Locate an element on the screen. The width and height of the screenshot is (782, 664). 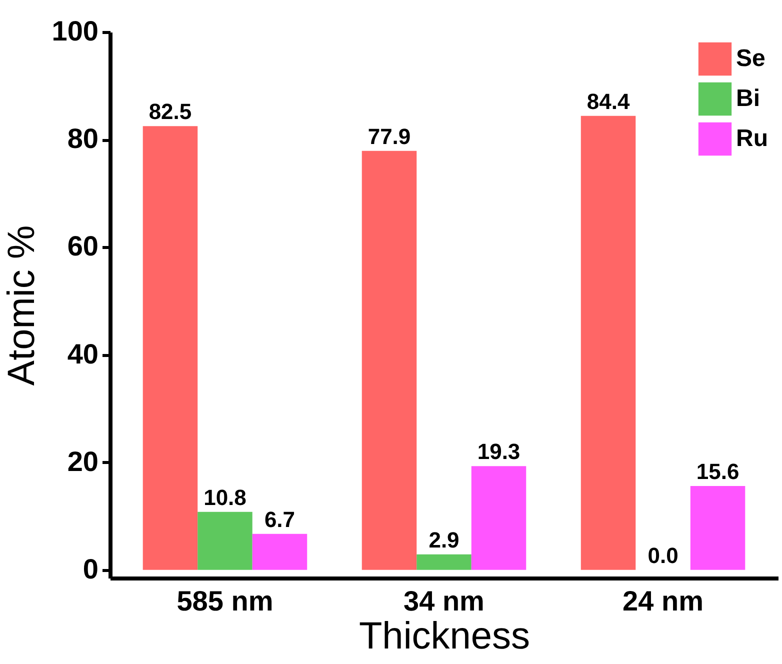
y-tick-label: 80 is located at coordinates (82, 138).